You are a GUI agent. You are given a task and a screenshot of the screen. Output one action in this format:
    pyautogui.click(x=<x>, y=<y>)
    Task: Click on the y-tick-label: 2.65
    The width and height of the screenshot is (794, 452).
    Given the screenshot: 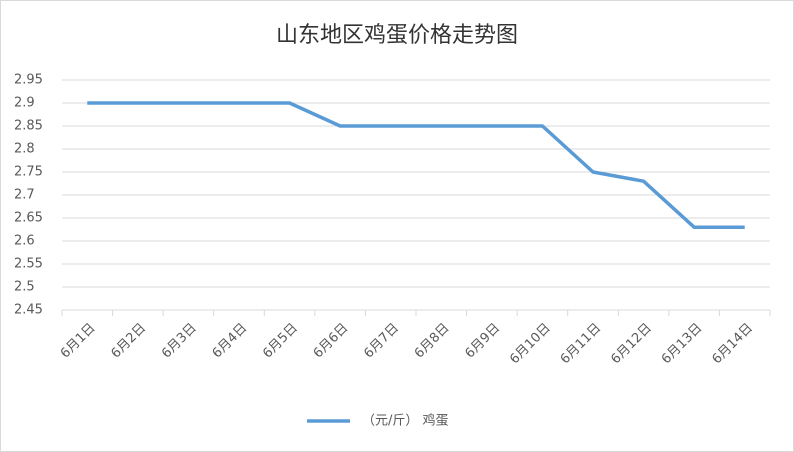 What is the action you would take?
    pyautogui.click(x=28, y=218)
    